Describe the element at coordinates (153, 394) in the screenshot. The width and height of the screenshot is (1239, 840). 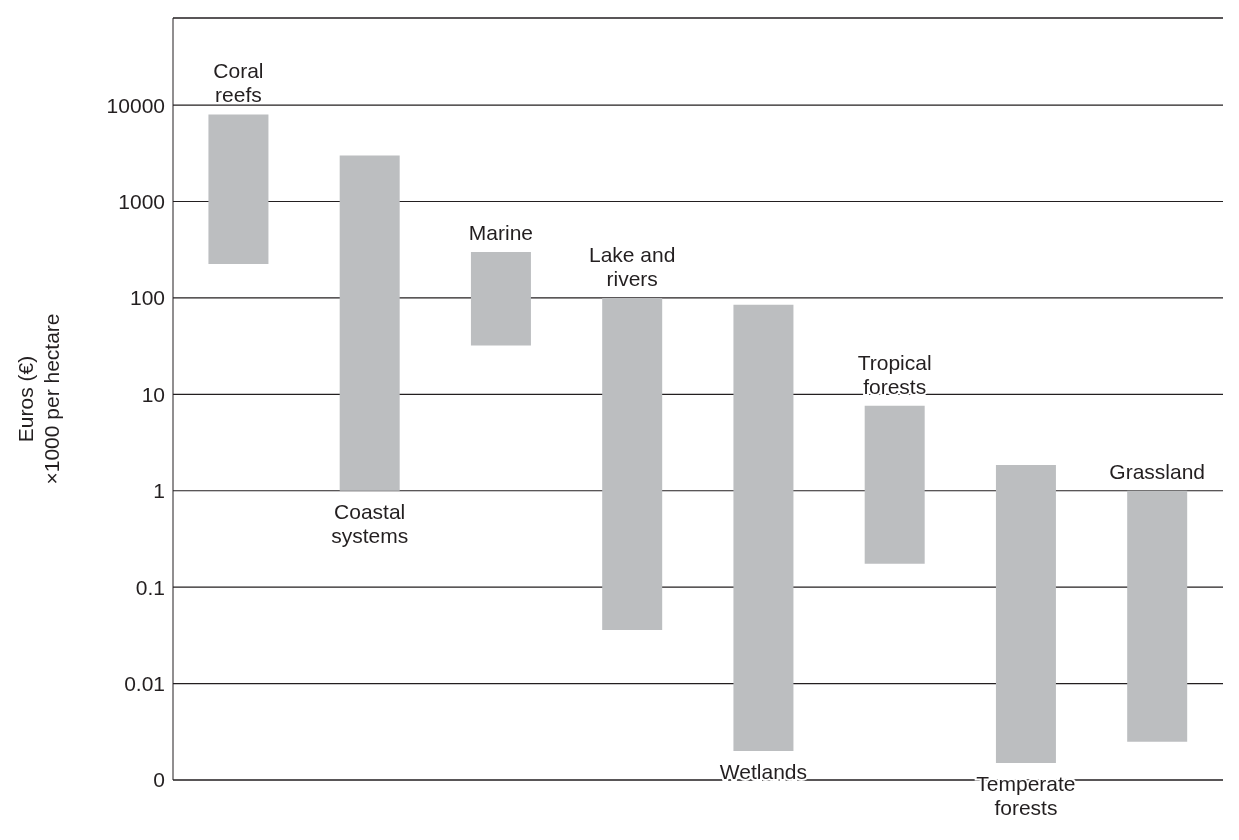
I see `y-tick-label: 10` at that location.